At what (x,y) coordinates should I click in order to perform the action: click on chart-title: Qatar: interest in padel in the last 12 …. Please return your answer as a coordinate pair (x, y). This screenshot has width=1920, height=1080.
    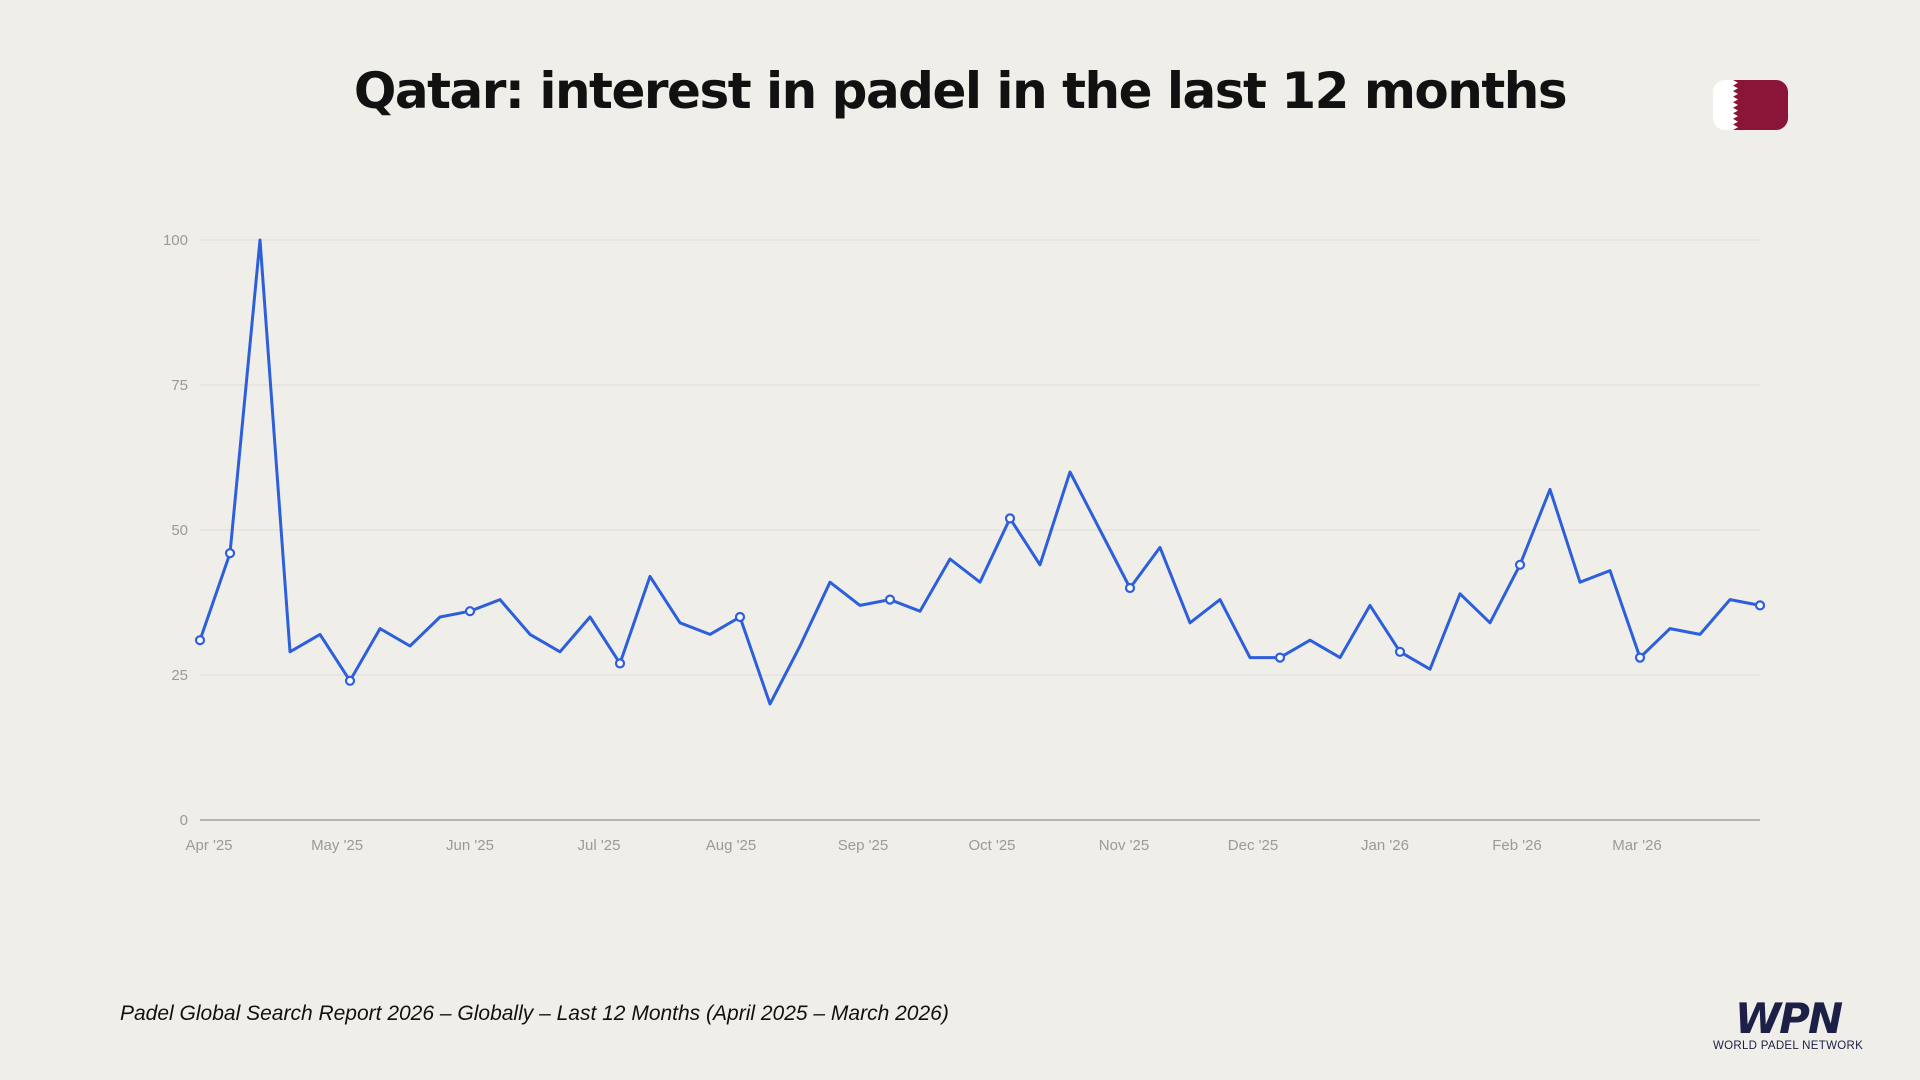
    Looking at the image, I should click on (960, 91).